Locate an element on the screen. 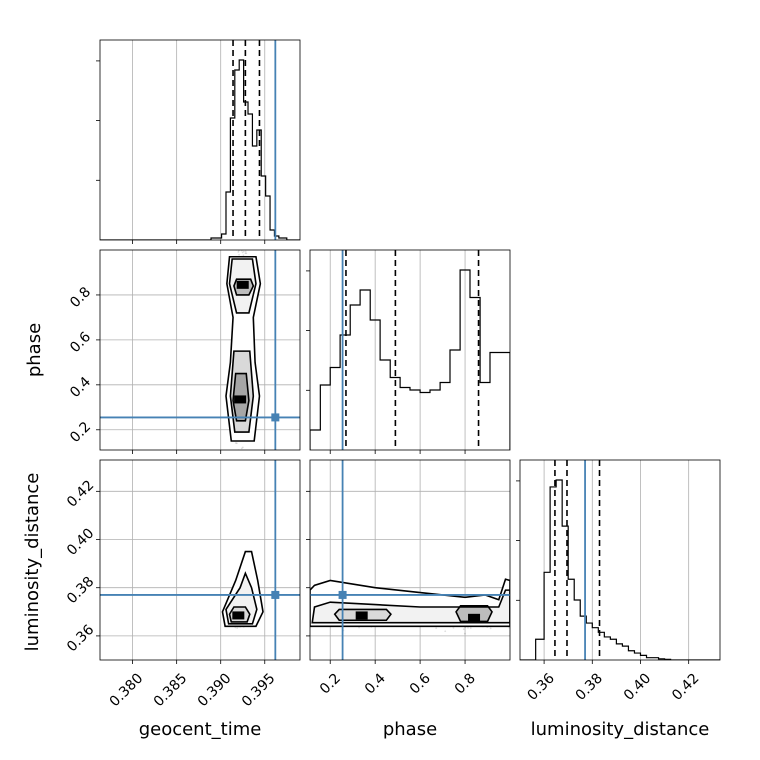  x-tick-label: 0.42 is located at coordinates (685, 686).